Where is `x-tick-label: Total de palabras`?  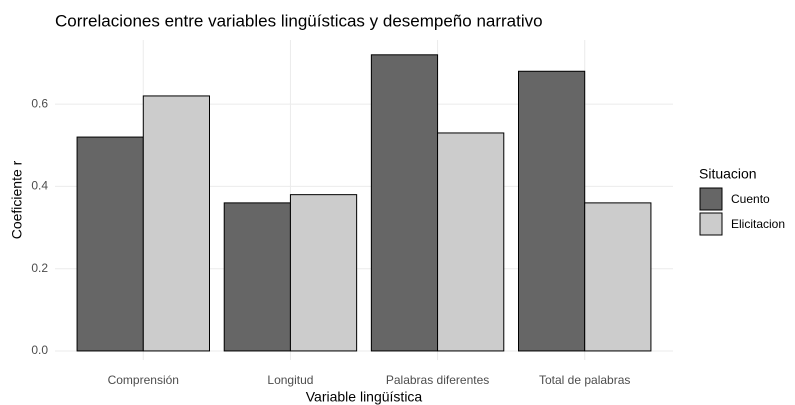 x-tick-label: Total de palabras is located at coordinates (584, 380).